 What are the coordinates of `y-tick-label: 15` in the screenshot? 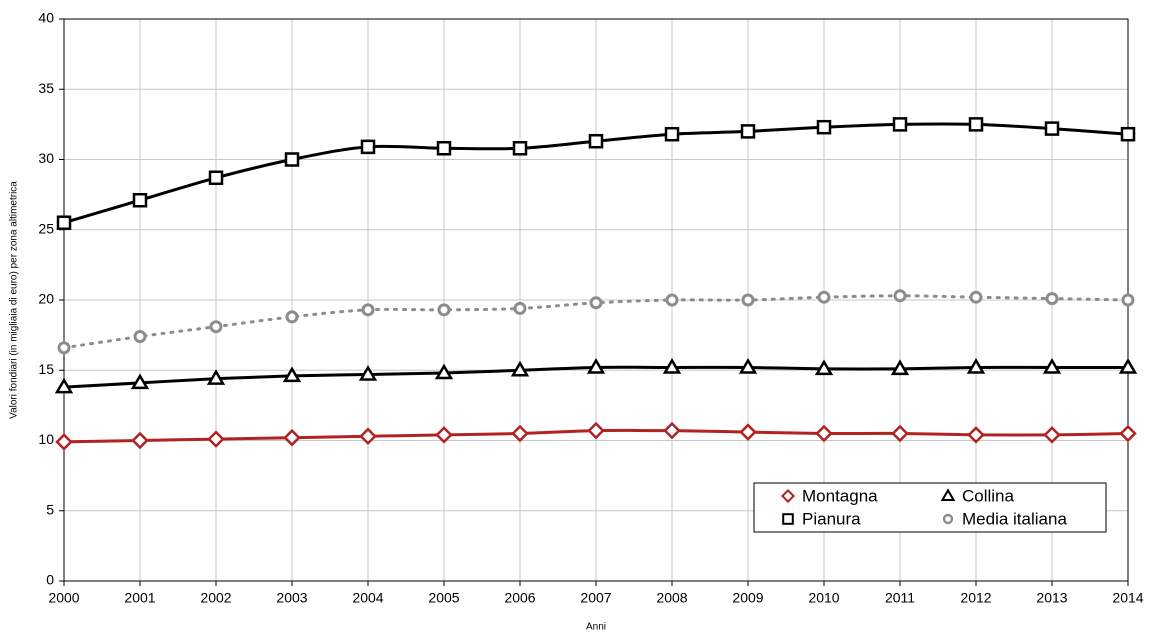 It's located at (46, 369).